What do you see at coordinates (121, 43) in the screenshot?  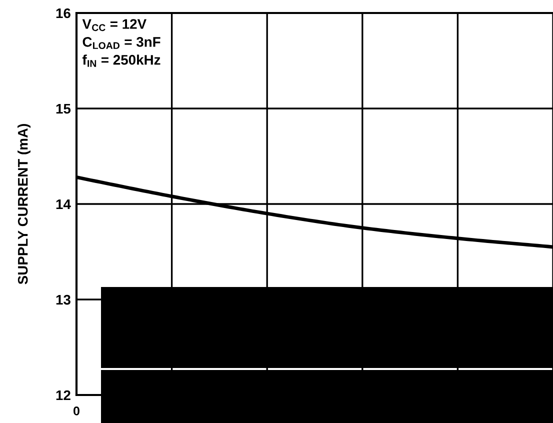 I see `annotation: C$_{LOAD}$ = 3nF` at bounding box center [121, 43].